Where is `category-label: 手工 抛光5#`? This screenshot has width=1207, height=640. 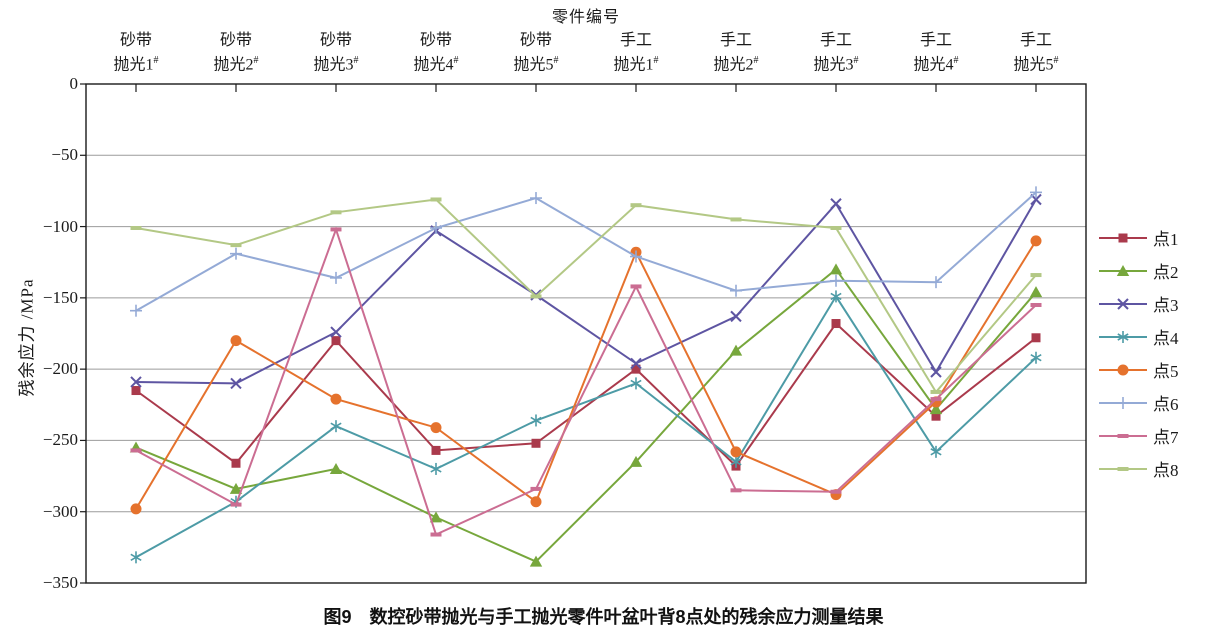
category-label: 手工 抛光5# is located at coordinates (1036, 53).